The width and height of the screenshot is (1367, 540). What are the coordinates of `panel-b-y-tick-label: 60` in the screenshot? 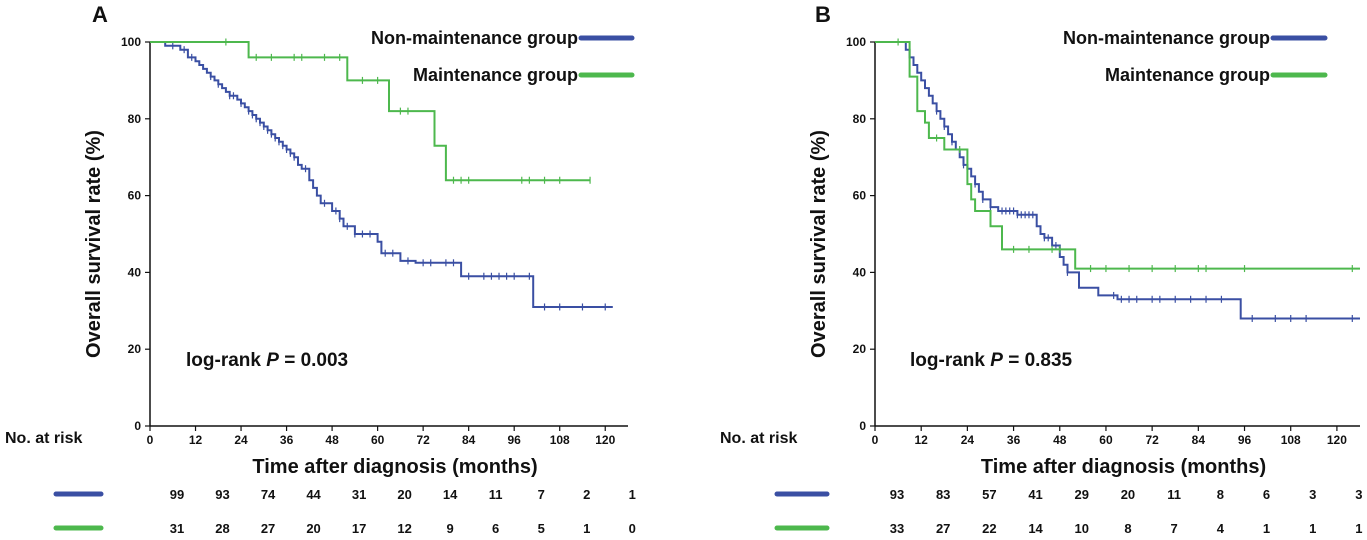 It's located at (860, 196).